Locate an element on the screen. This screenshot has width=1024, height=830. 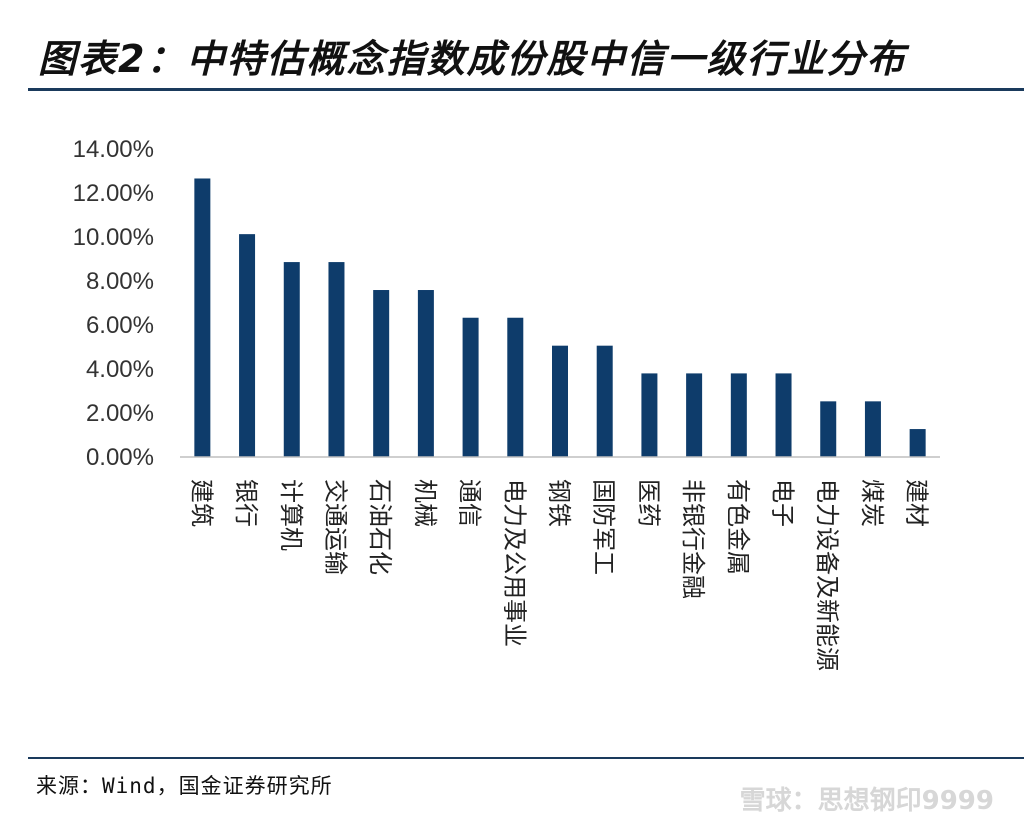
x-tick-label: 非银行金融 is located at coordinates (693, 539).